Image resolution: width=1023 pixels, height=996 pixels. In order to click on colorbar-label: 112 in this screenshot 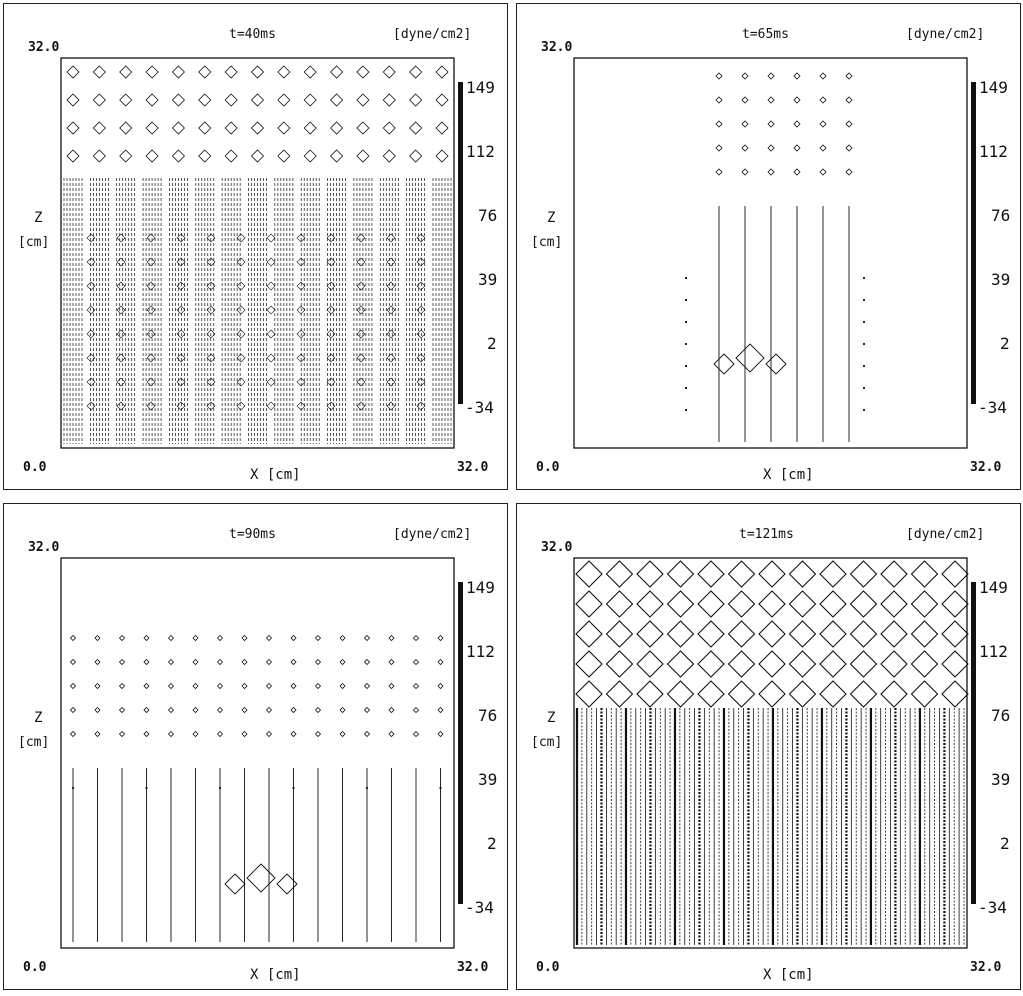, I will do `click(480, 151)`.